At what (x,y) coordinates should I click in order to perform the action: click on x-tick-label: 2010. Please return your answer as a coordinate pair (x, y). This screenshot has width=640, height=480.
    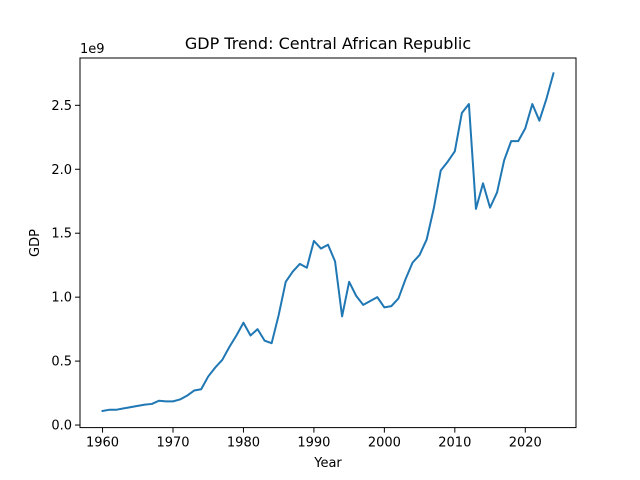
    Looking at the image, I should click on (454, 443).